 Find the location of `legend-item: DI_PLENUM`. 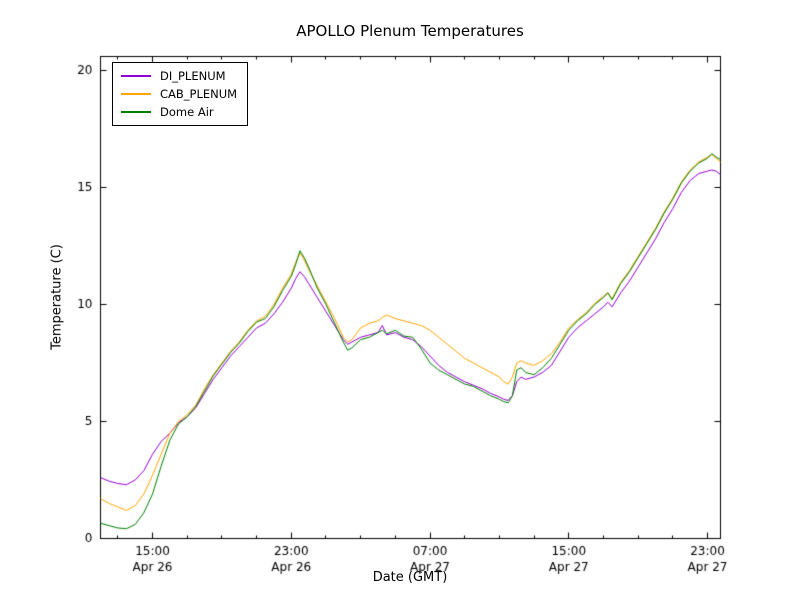

legend-item: DI_PLENUM is located at coordinates (179, 76).